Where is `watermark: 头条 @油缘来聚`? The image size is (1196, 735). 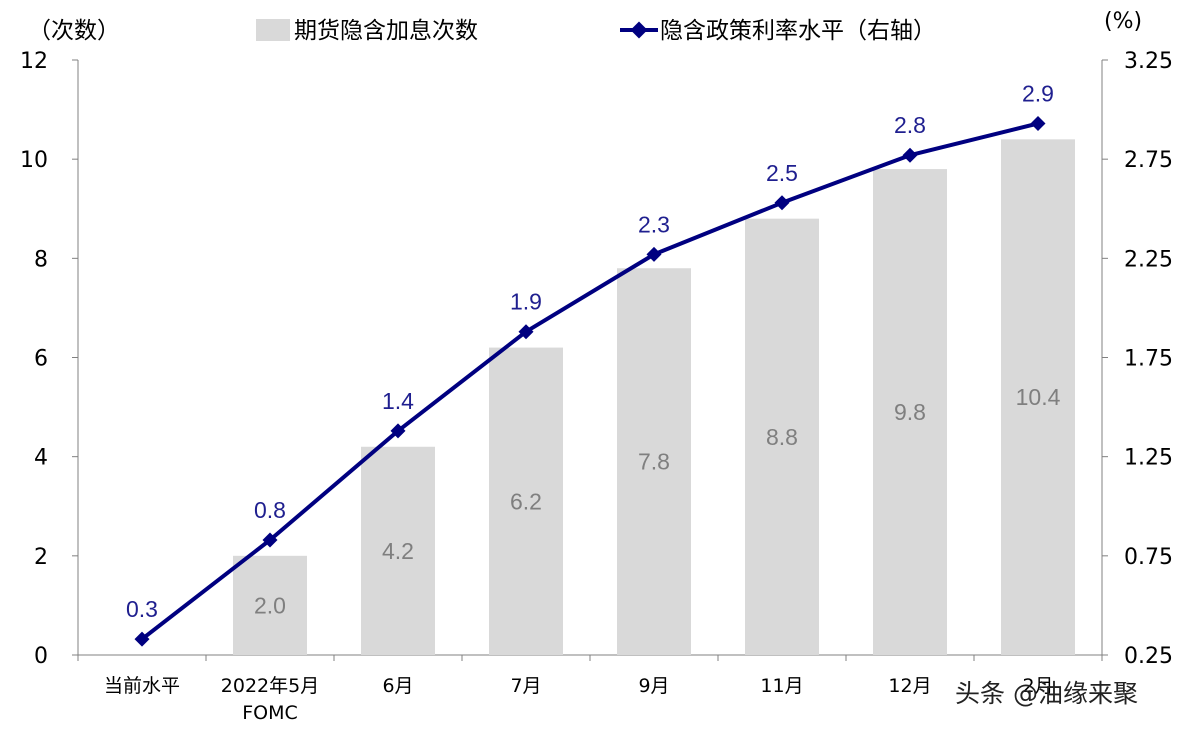
watermark: 头条 @油缘来聚 is located at coordinates (1046, 693).